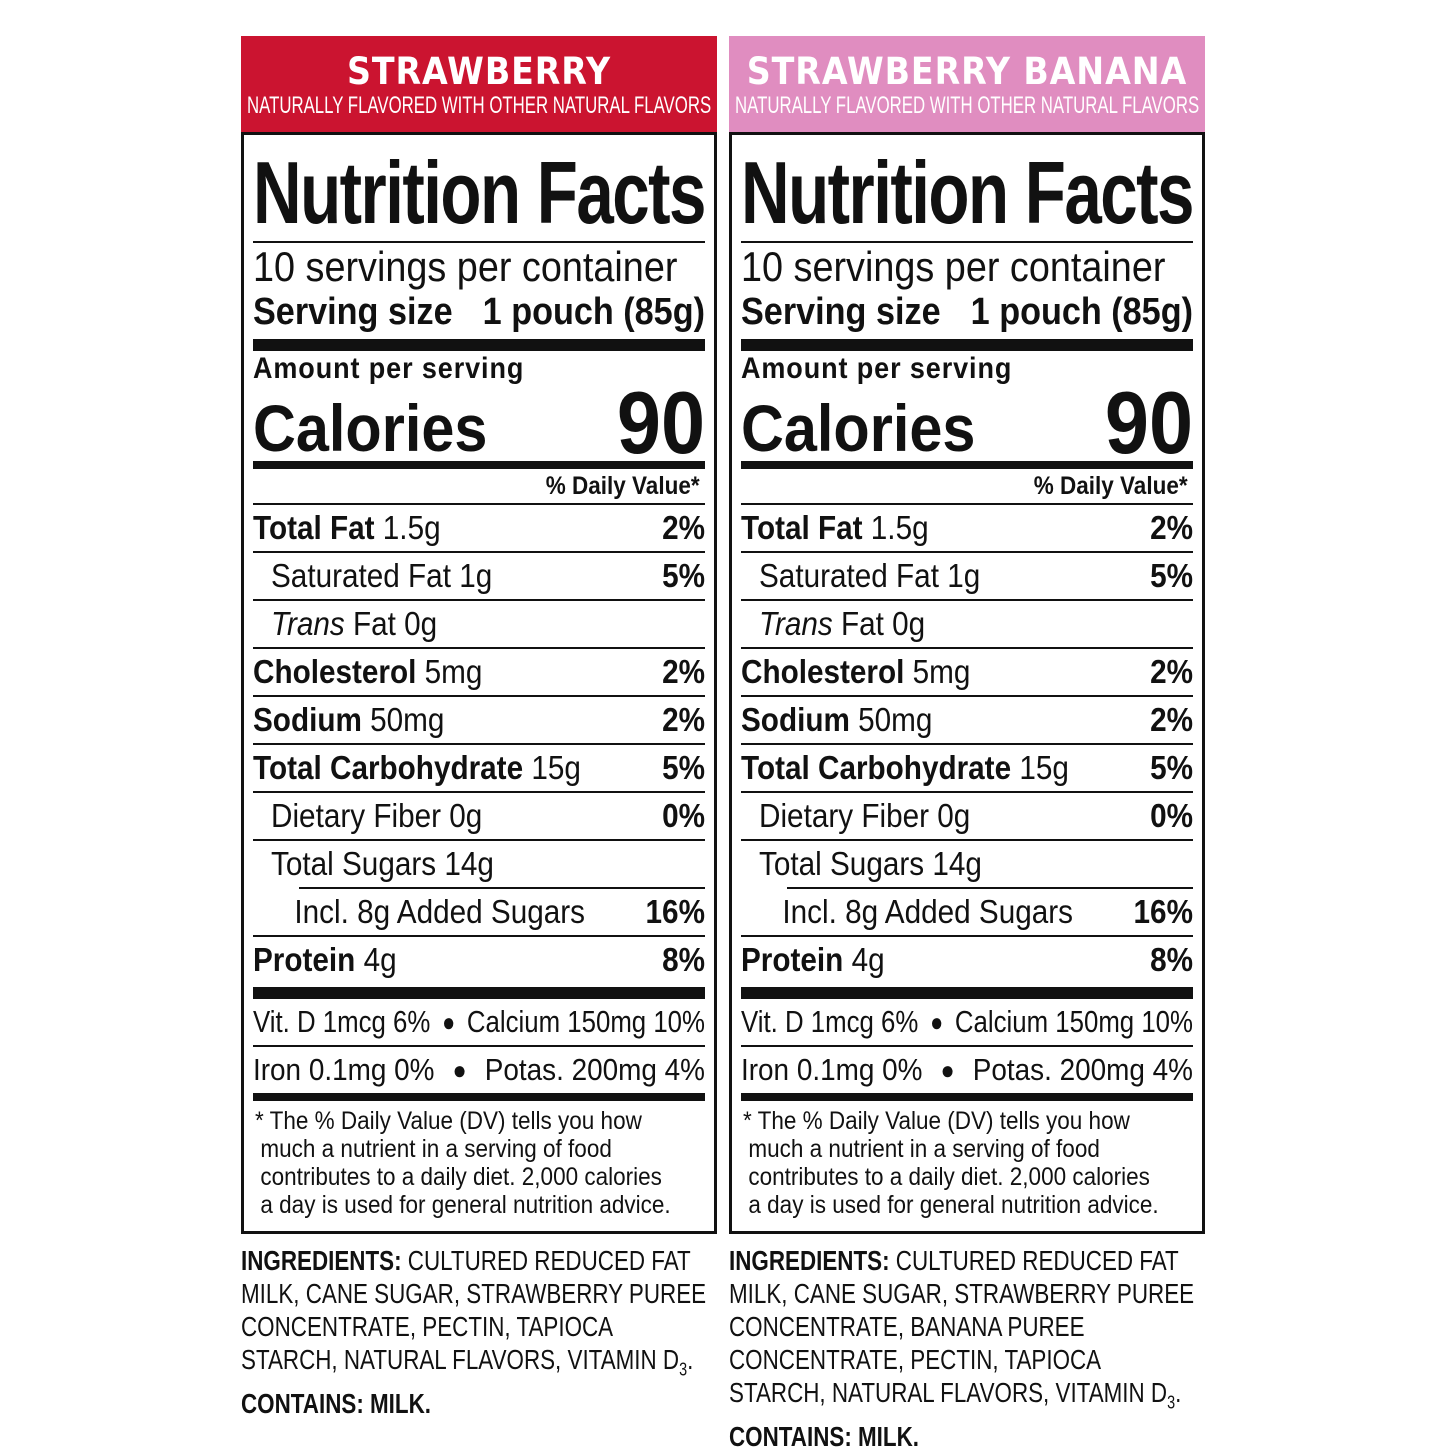  I want to click on nutrient-amount: 50mg, so click(891, 719).